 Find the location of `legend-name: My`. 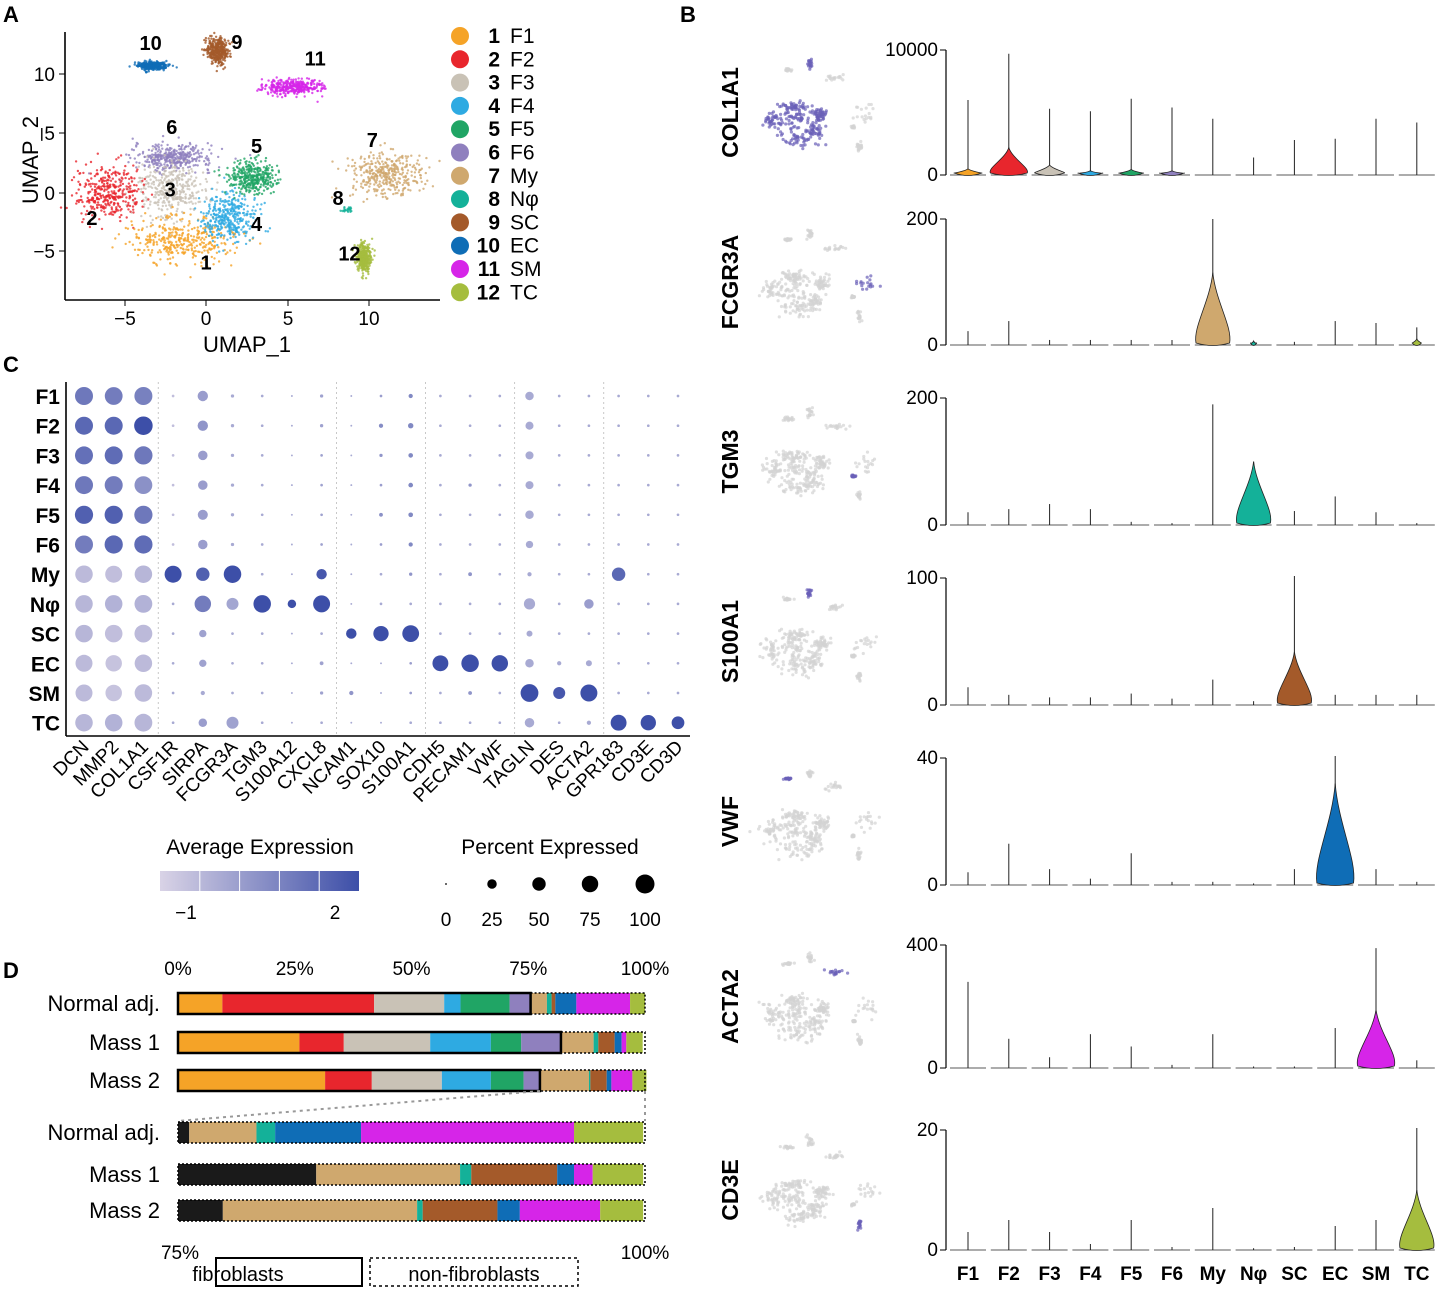

legend-name: My is located at coordinates (524, 176).